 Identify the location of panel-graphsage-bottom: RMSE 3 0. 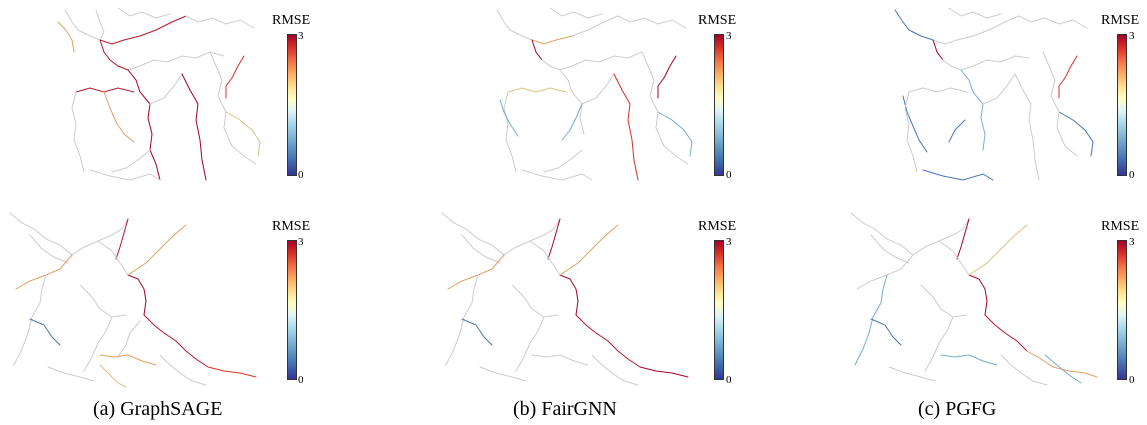
(165, 297).